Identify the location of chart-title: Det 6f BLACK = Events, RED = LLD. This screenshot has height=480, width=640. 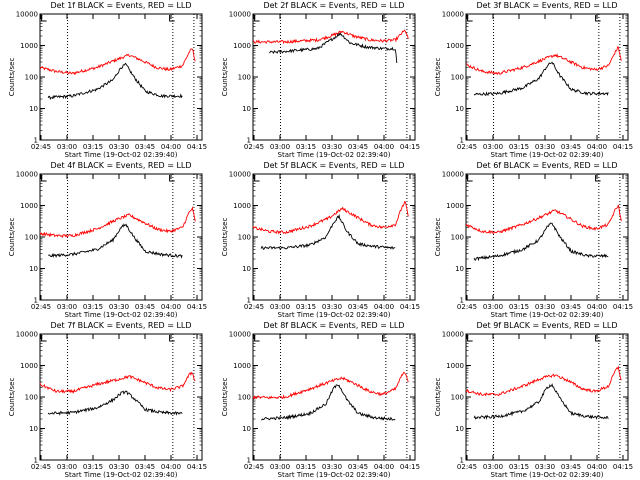
(546, 165).